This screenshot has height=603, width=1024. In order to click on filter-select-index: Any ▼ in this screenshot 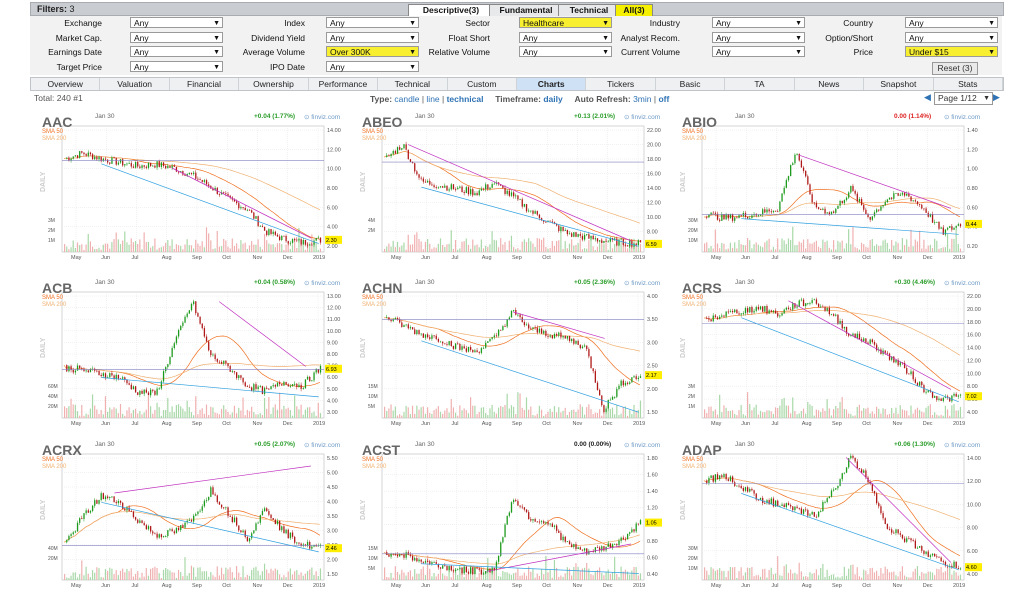, I will do `click(372, 22)`.